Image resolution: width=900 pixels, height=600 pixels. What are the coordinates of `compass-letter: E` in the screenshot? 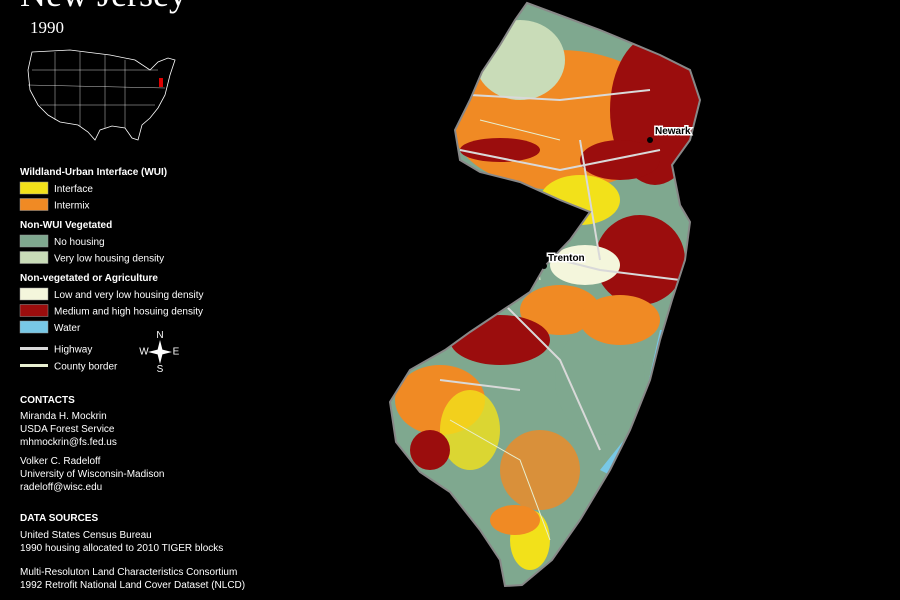 It's located at (176, 352).